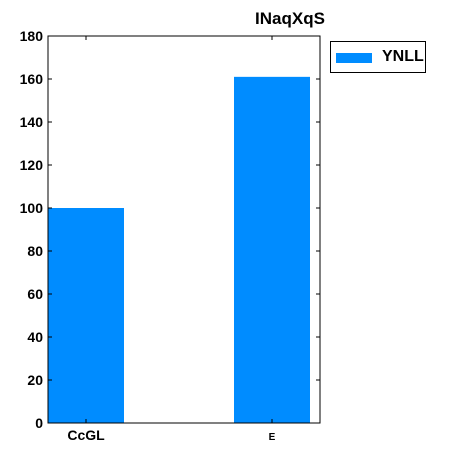 Image resolution: width=456 pixels, height=456 pixels. Describe the element at coordinates (39, 423) in the screenshot. I see `y-tick-label: 0` at that location.